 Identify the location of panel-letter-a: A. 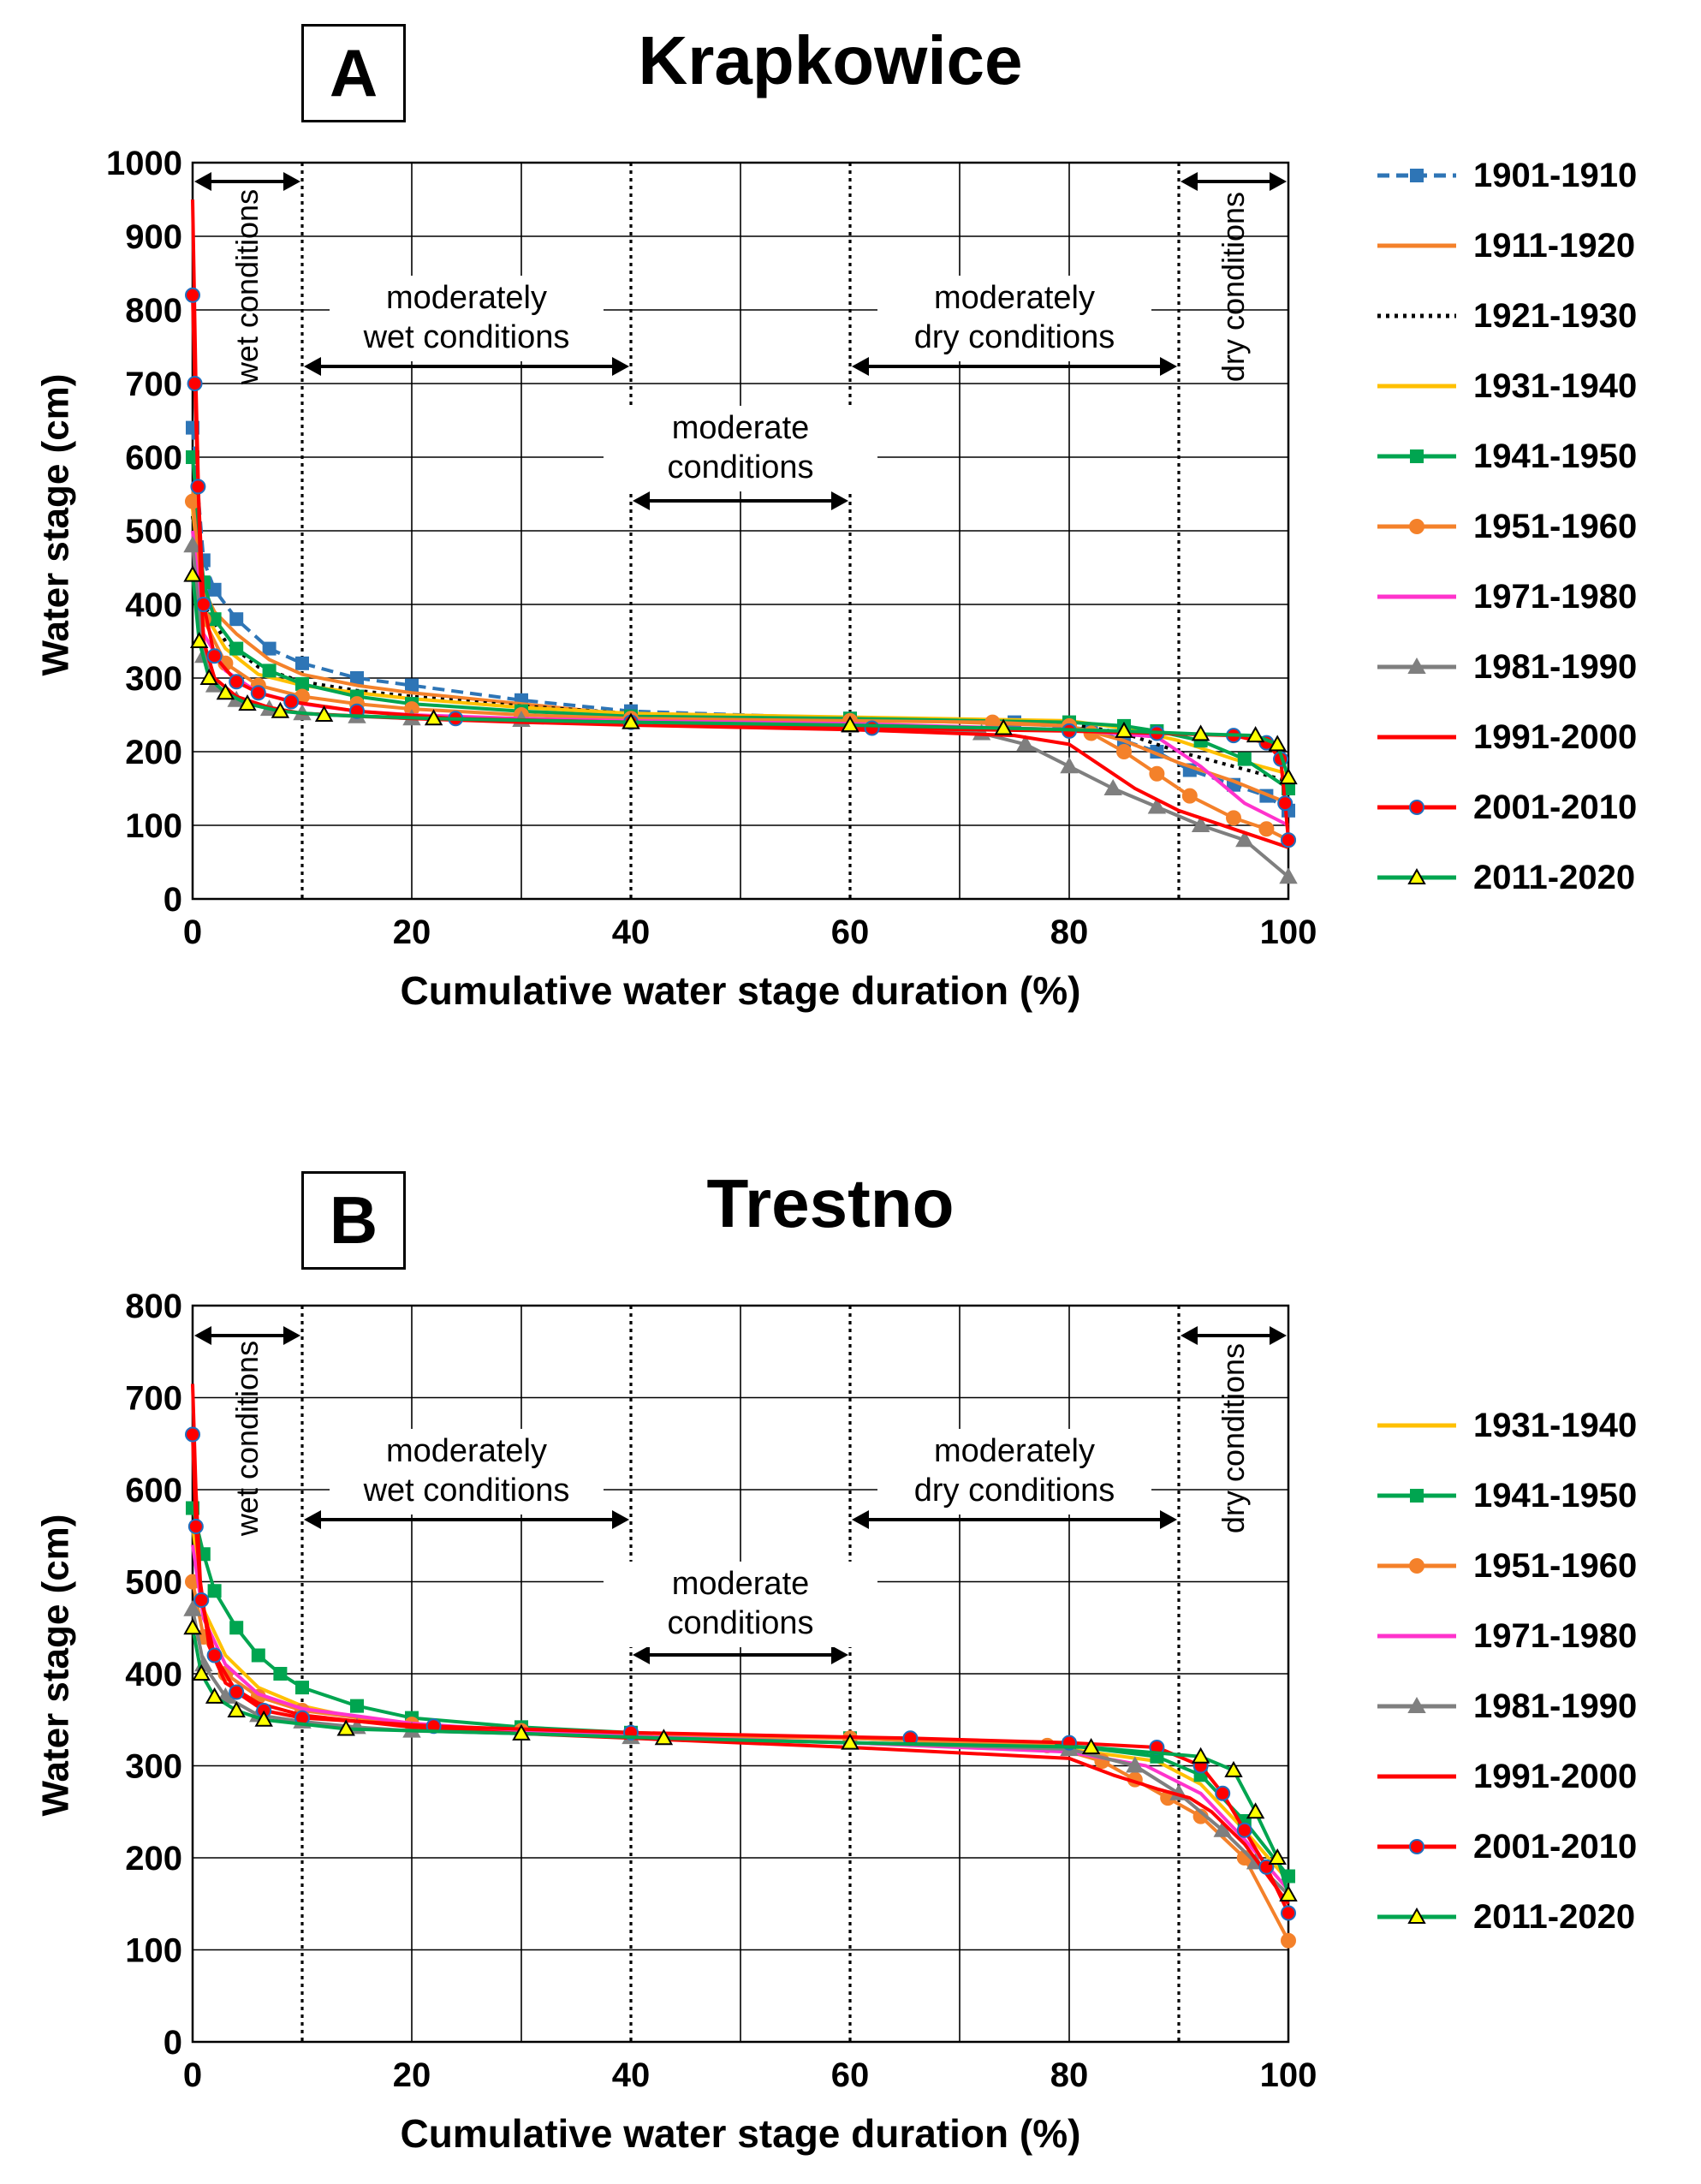
(353, 73).